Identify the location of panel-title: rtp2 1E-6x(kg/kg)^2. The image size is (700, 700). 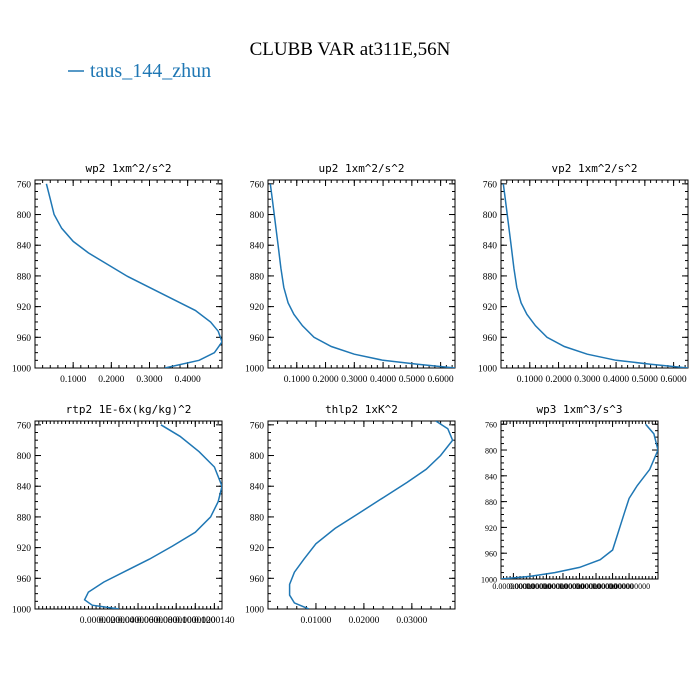
(129, 409).